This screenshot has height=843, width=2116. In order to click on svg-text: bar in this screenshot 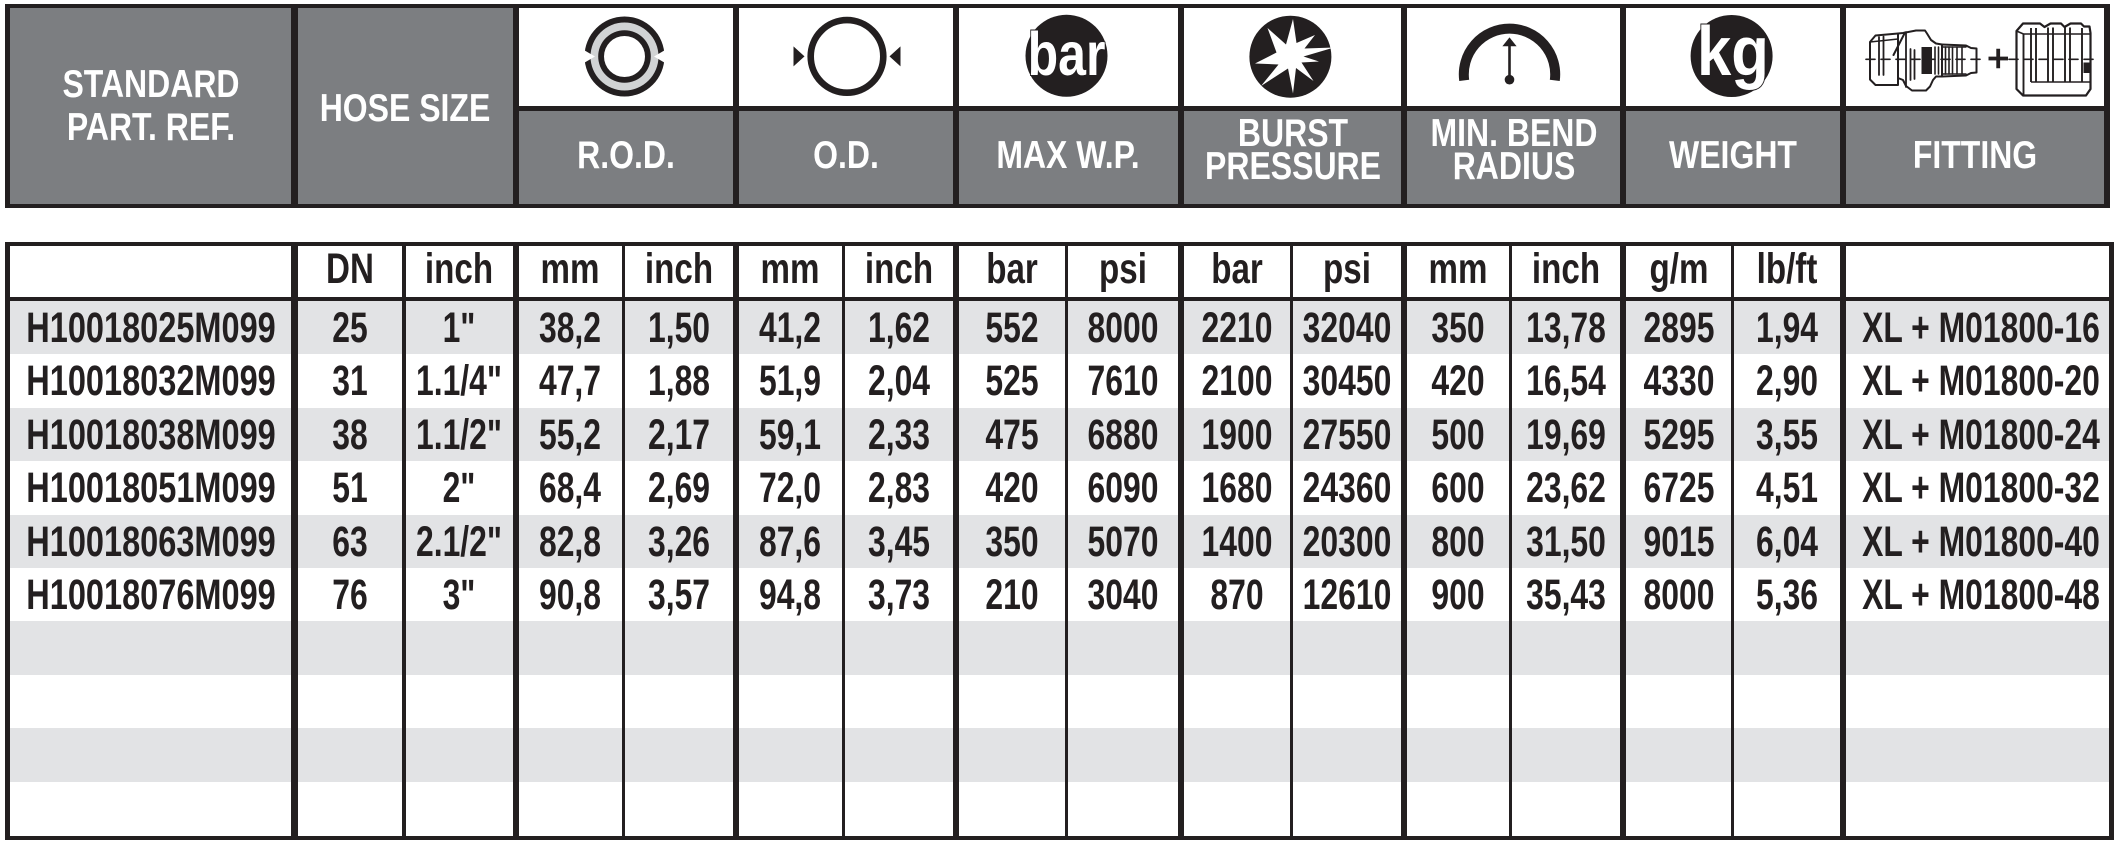, I will do `click(1067, 54)`.